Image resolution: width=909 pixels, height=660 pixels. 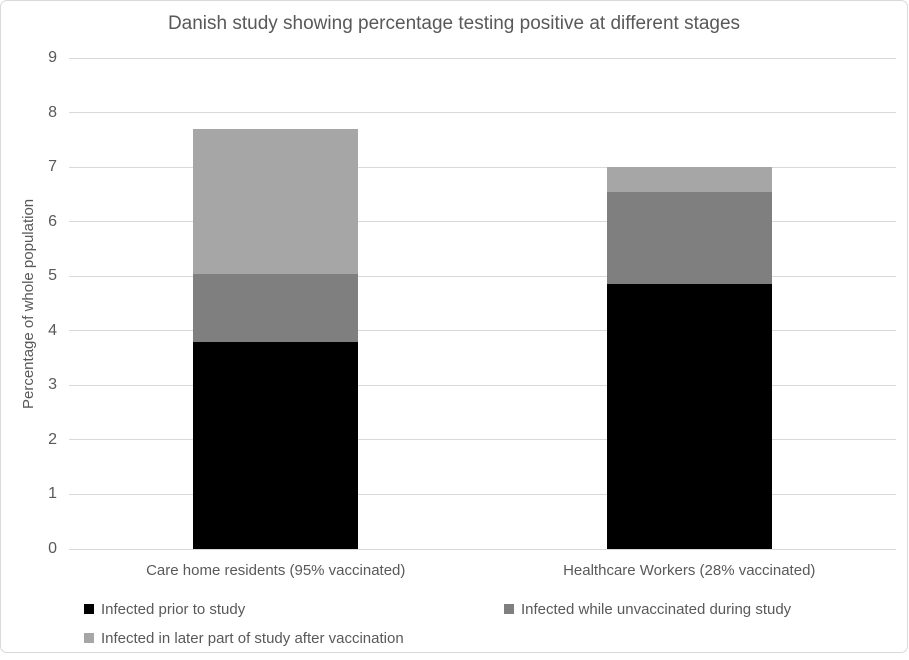 I want to click on y-tick-label: 3, so click(x=52, y=385).